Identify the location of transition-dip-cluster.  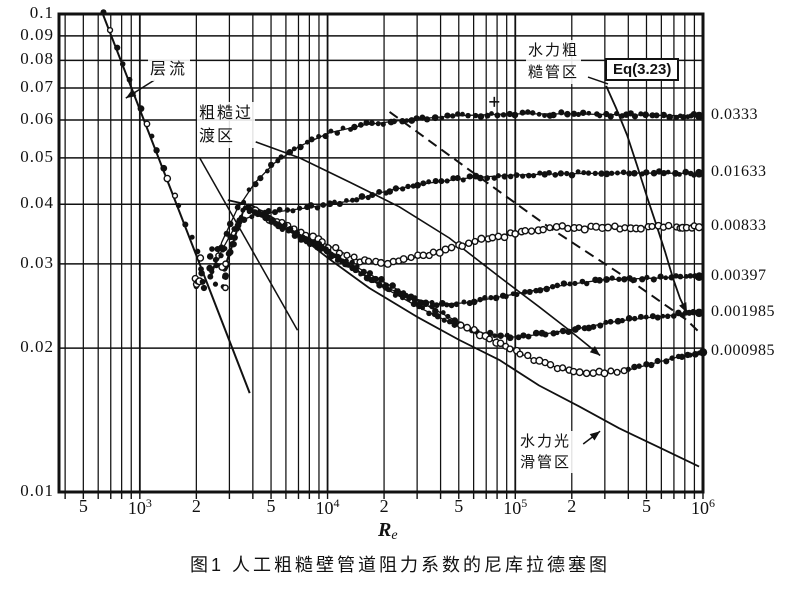
(210, 268).